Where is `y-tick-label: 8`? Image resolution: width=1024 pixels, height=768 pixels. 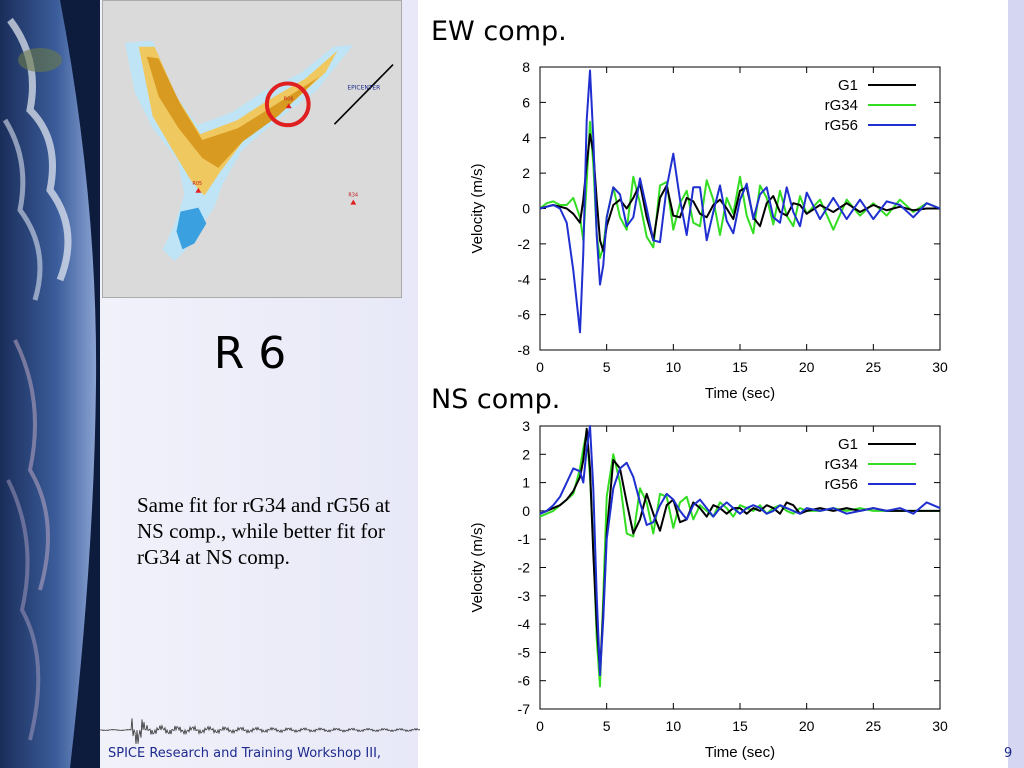 y-tick-label: 8 is located at coordinates (526, 67).